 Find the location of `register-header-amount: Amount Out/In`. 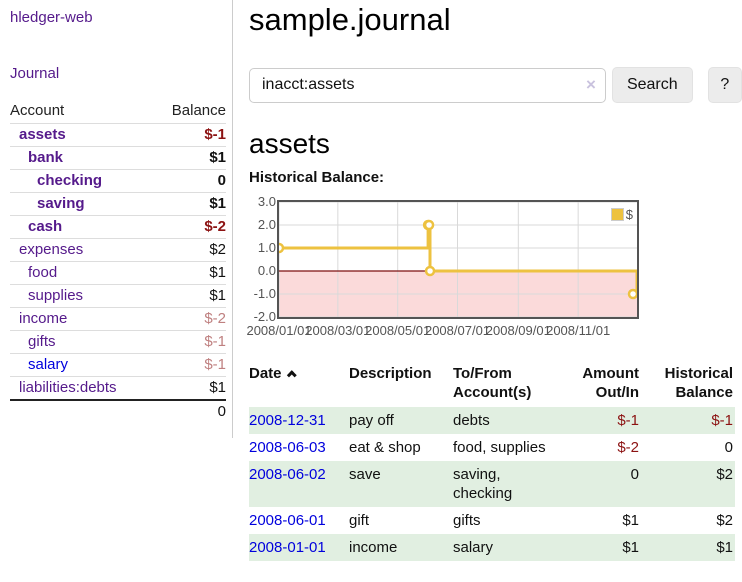

register-header-amount: Amount Out/In is located at coordinates (610, 383).